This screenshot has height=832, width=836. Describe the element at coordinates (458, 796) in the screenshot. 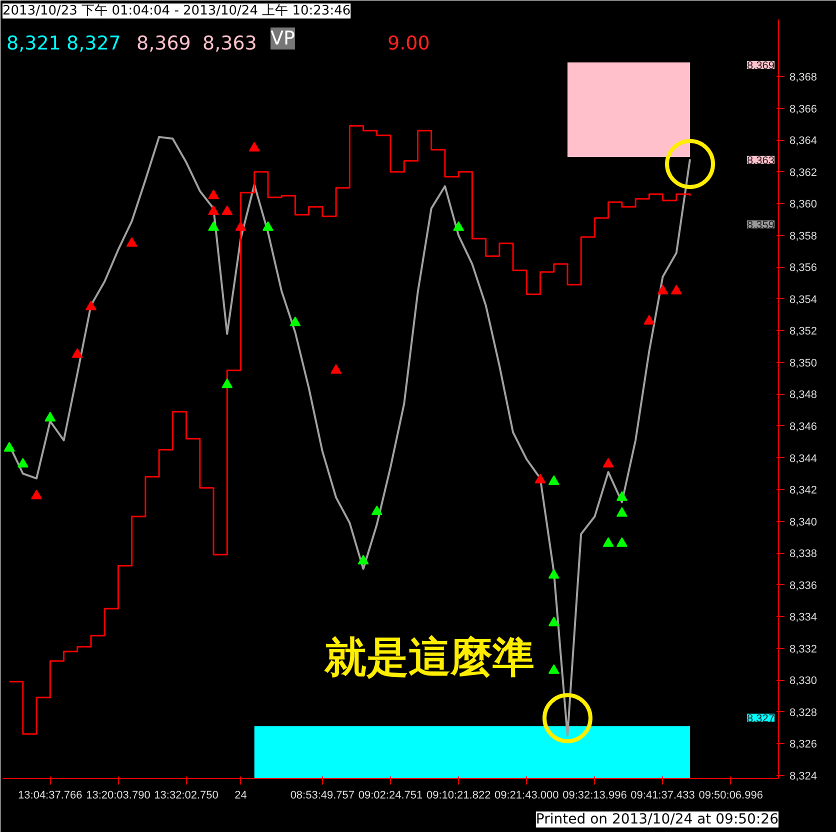

I see `x-tick-label: 09:10:21.822` at that location.